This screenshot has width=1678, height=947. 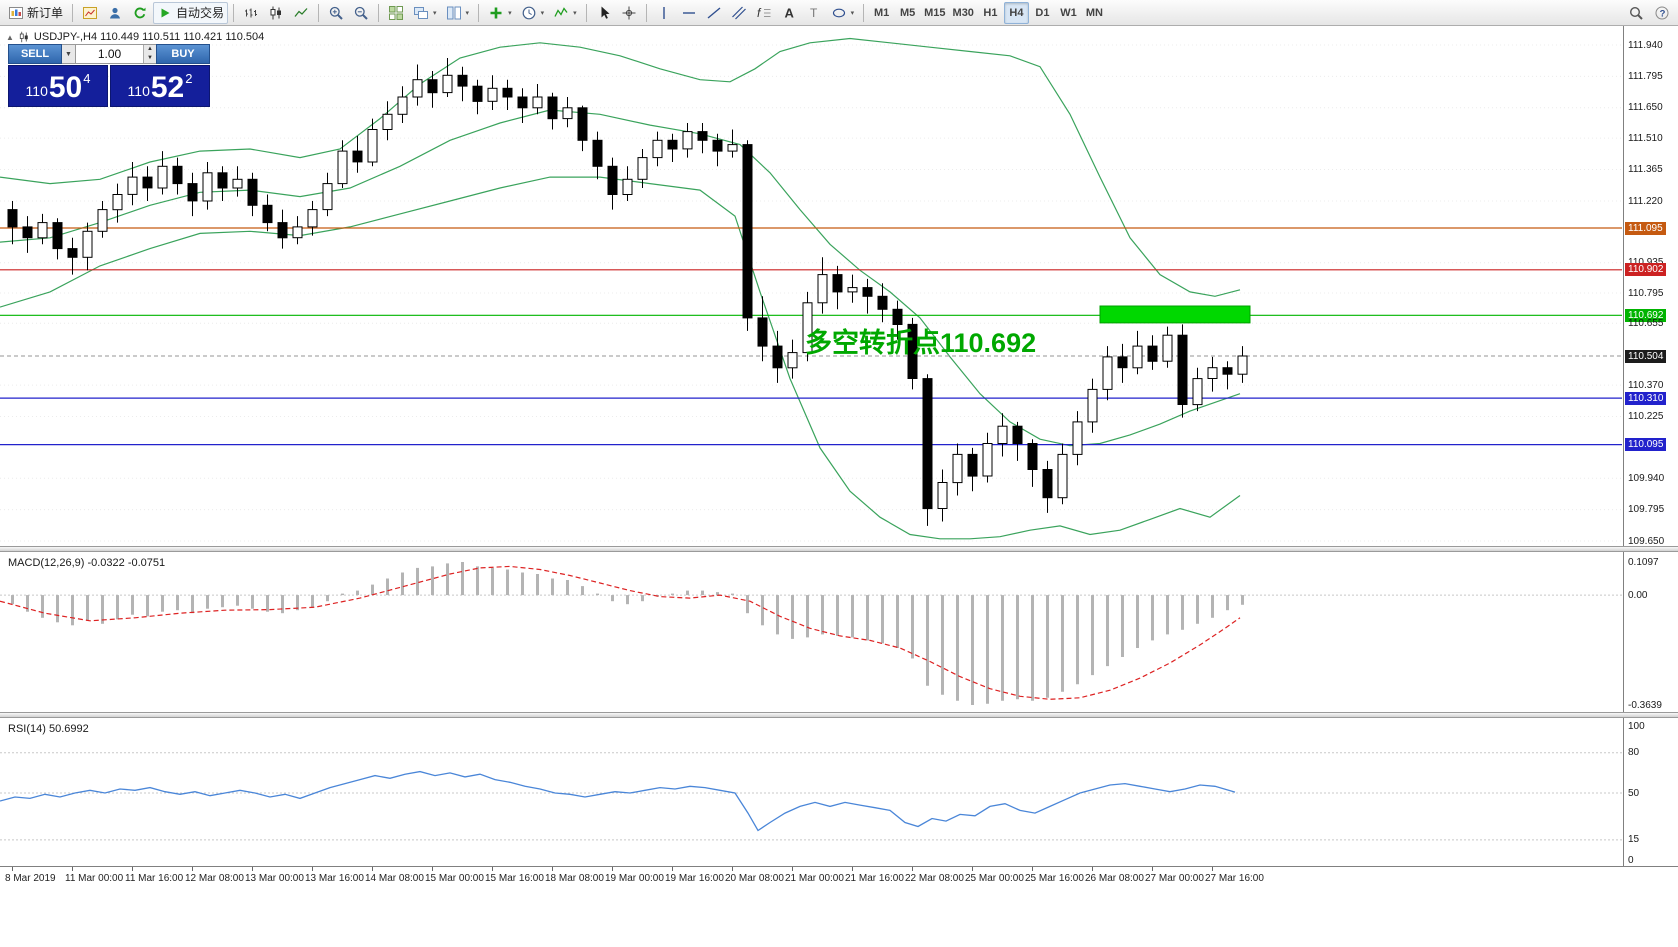 What do you see at coordinates (1634, 753) in the screenshot?
I see `price-axis-label: 80` at bounding box center [1634, 753].